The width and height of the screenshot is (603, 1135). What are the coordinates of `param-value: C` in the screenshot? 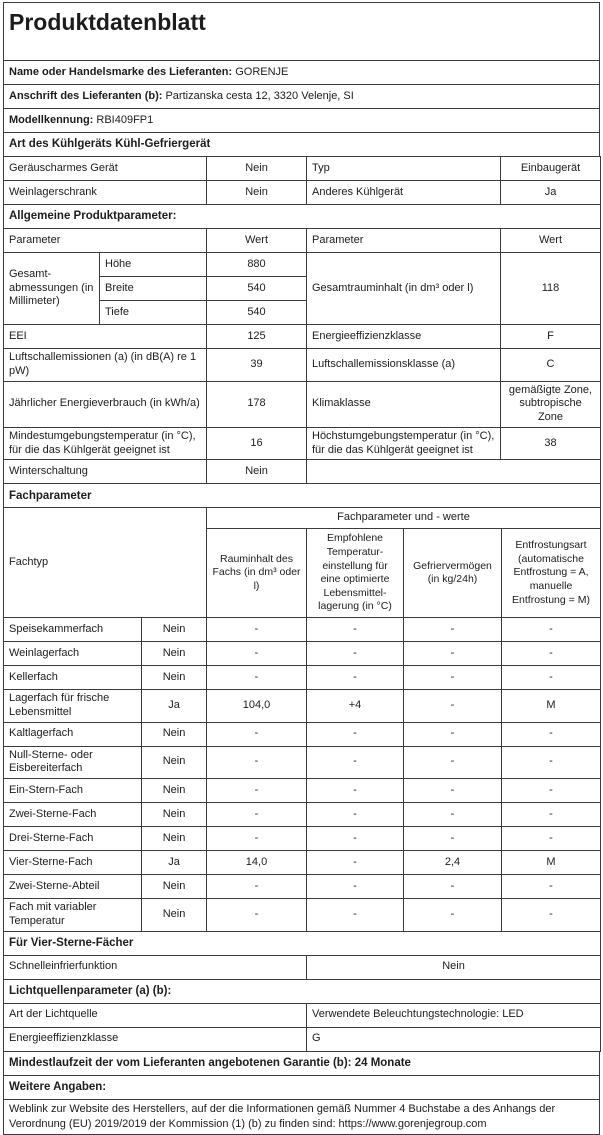 It's located at (550, 365).